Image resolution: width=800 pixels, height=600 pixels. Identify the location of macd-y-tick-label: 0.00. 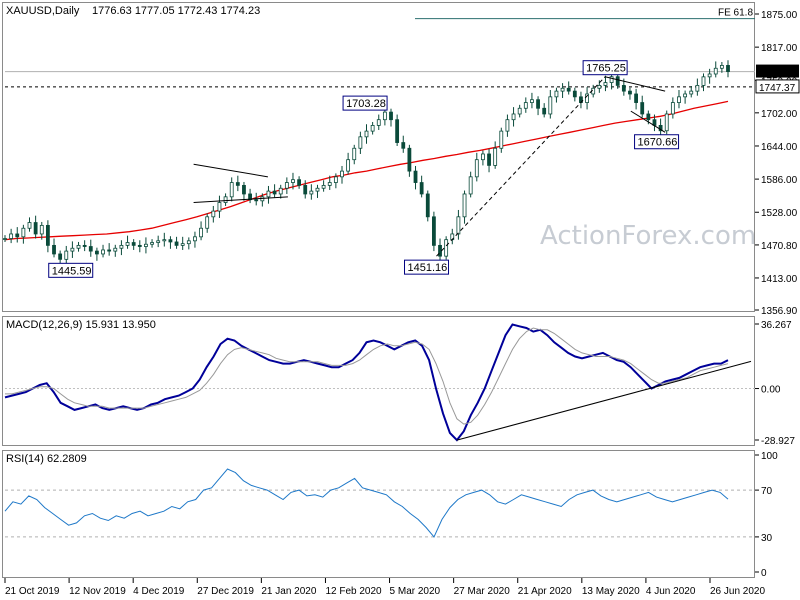
(771, 390).